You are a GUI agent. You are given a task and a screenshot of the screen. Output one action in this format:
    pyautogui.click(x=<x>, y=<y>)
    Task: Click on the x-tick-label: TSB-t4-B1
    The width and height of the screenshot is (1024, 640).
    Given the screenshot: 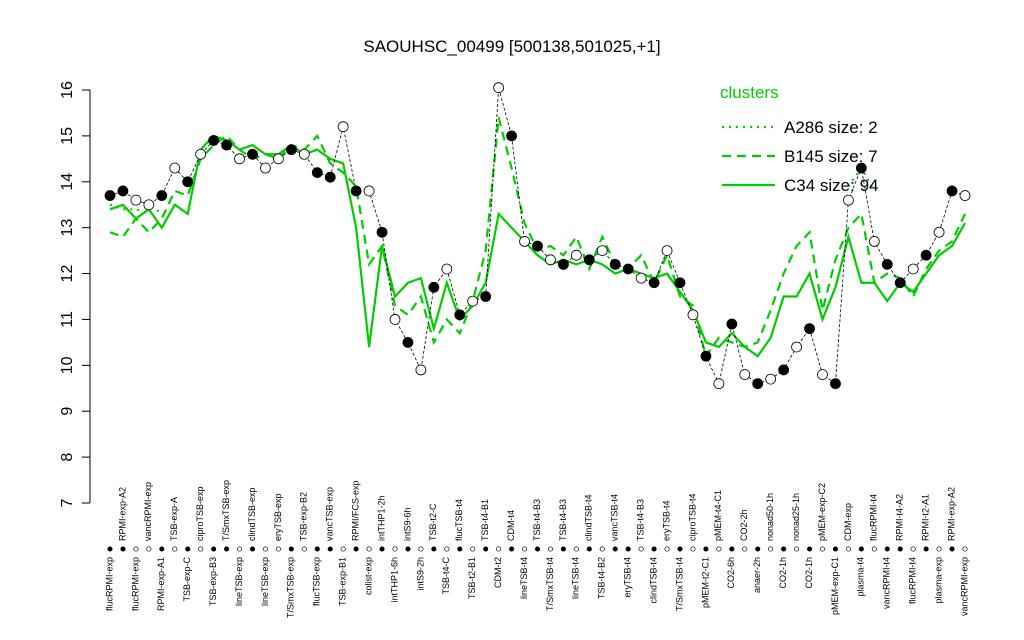 What is the action you would take?
    pyautogui.click(x=485, y=520)
    